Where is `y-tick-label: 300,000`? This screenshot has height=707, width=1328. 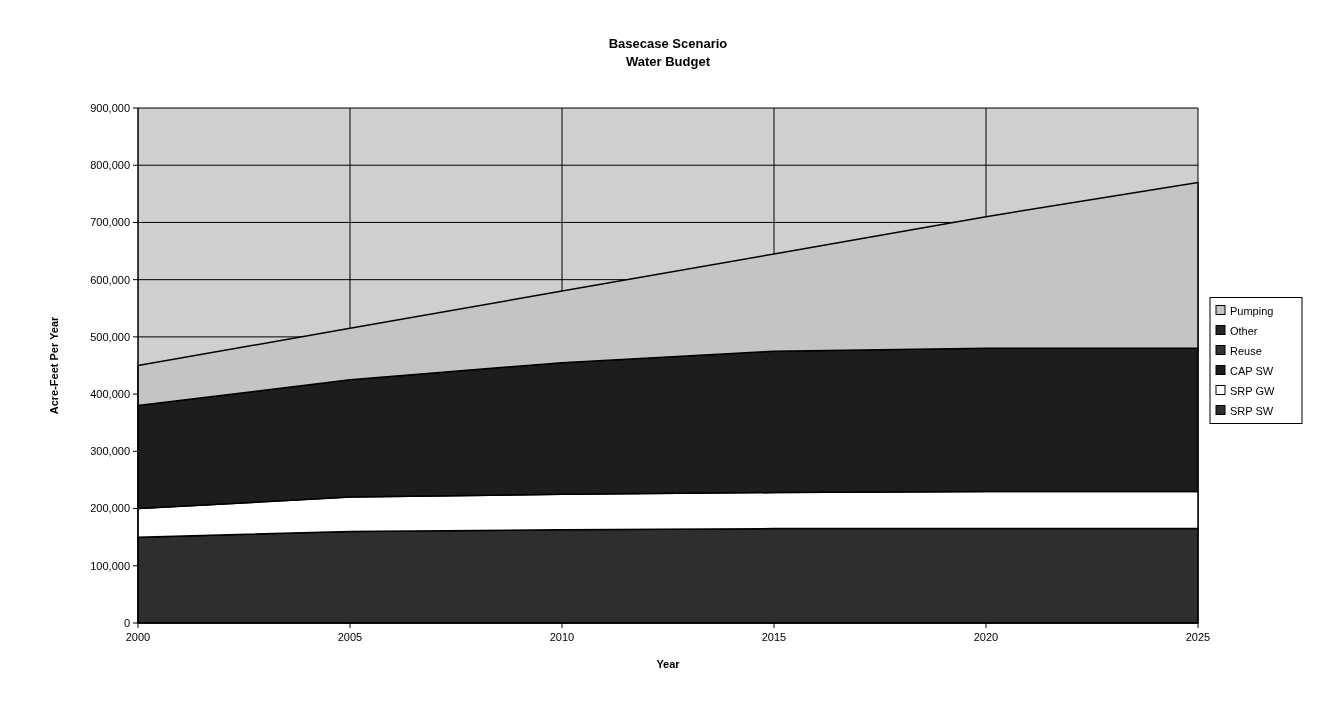
y-tick-label: 300,000 is located at coordinates (110, 451).